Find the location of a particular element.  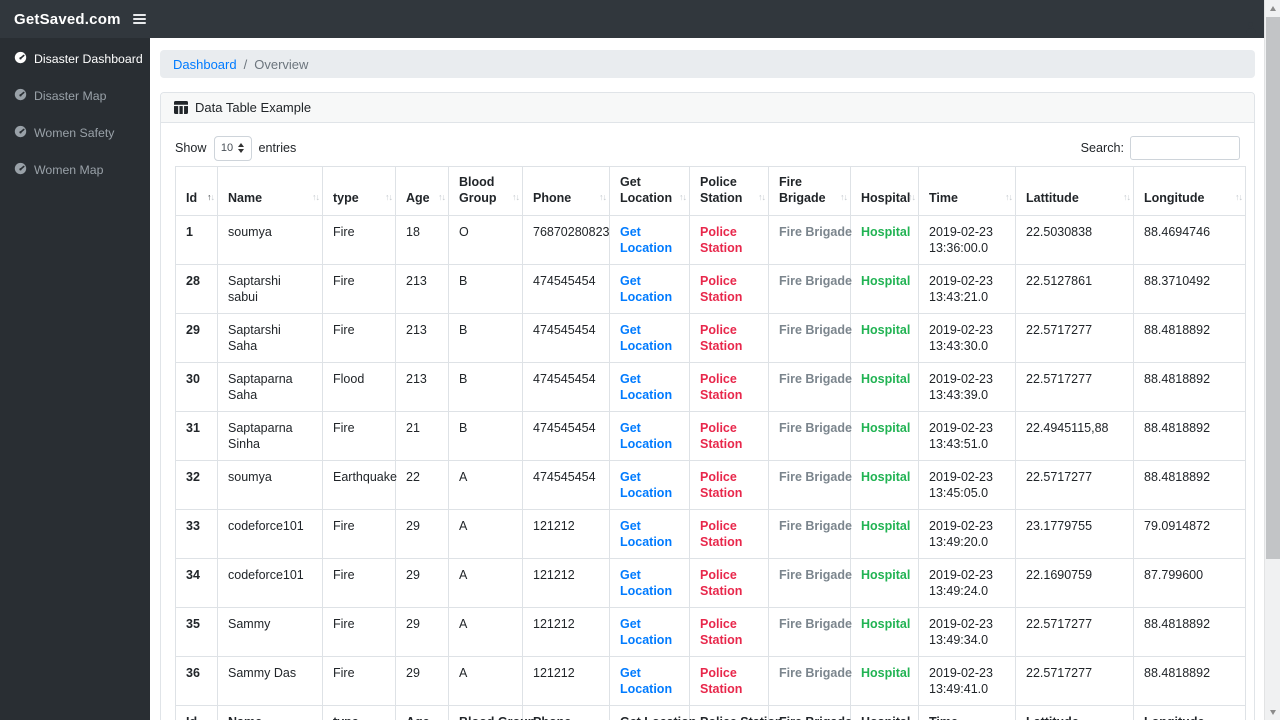

cell-blood-group-cell: A is located at coordinates (485, 583).